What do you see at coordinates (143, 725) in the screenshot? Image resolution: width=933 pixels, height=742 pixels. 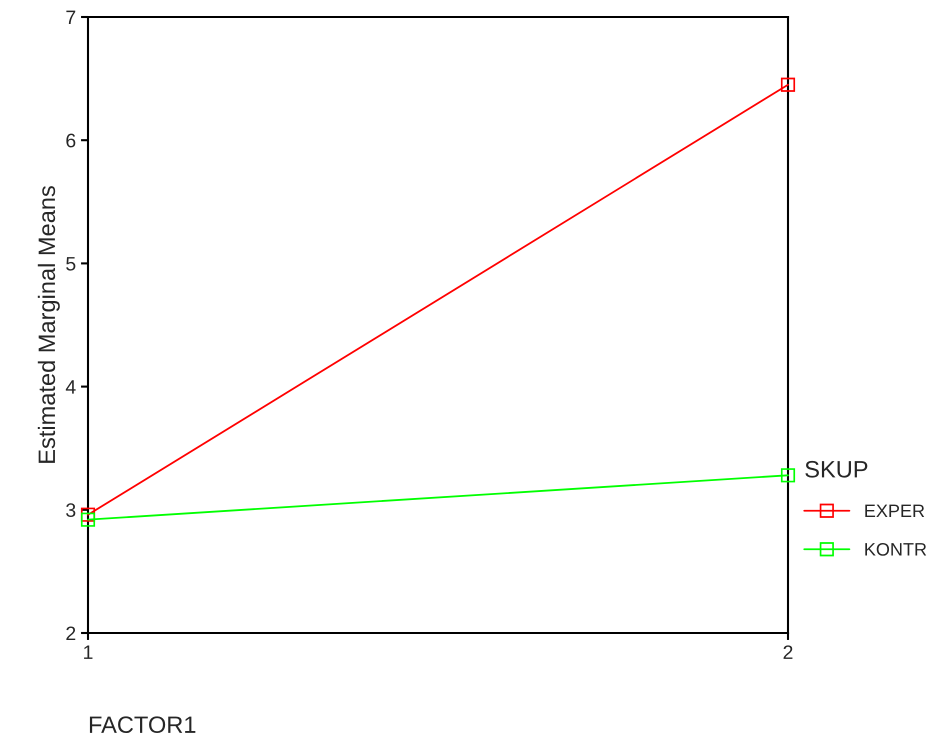 I see `x-axis-title: FACTOR1` at bounding box center [143, 725].